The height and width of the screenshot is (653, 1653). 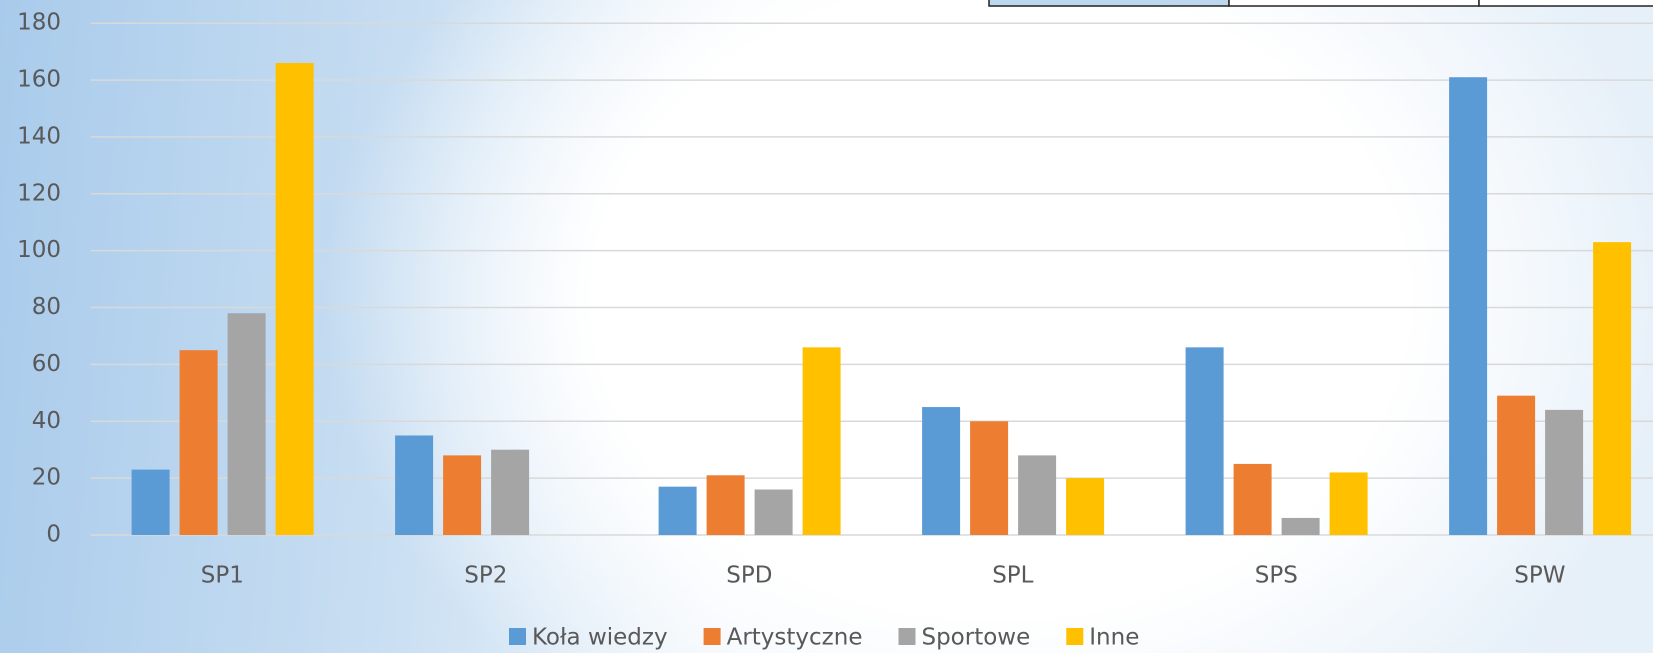 I want to click on y-tick-label: 40, so click(x=46, y=421).